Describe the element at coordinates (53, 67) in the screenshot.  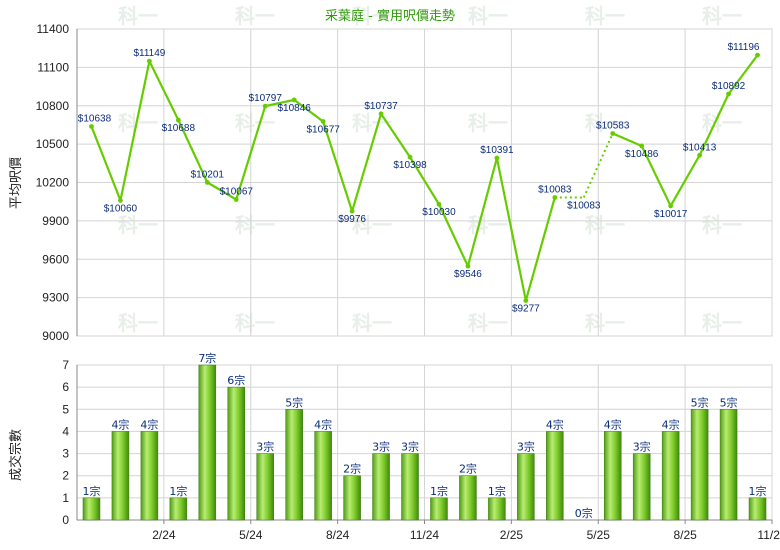
I see `line-y-tick-label: 11100` at that location.